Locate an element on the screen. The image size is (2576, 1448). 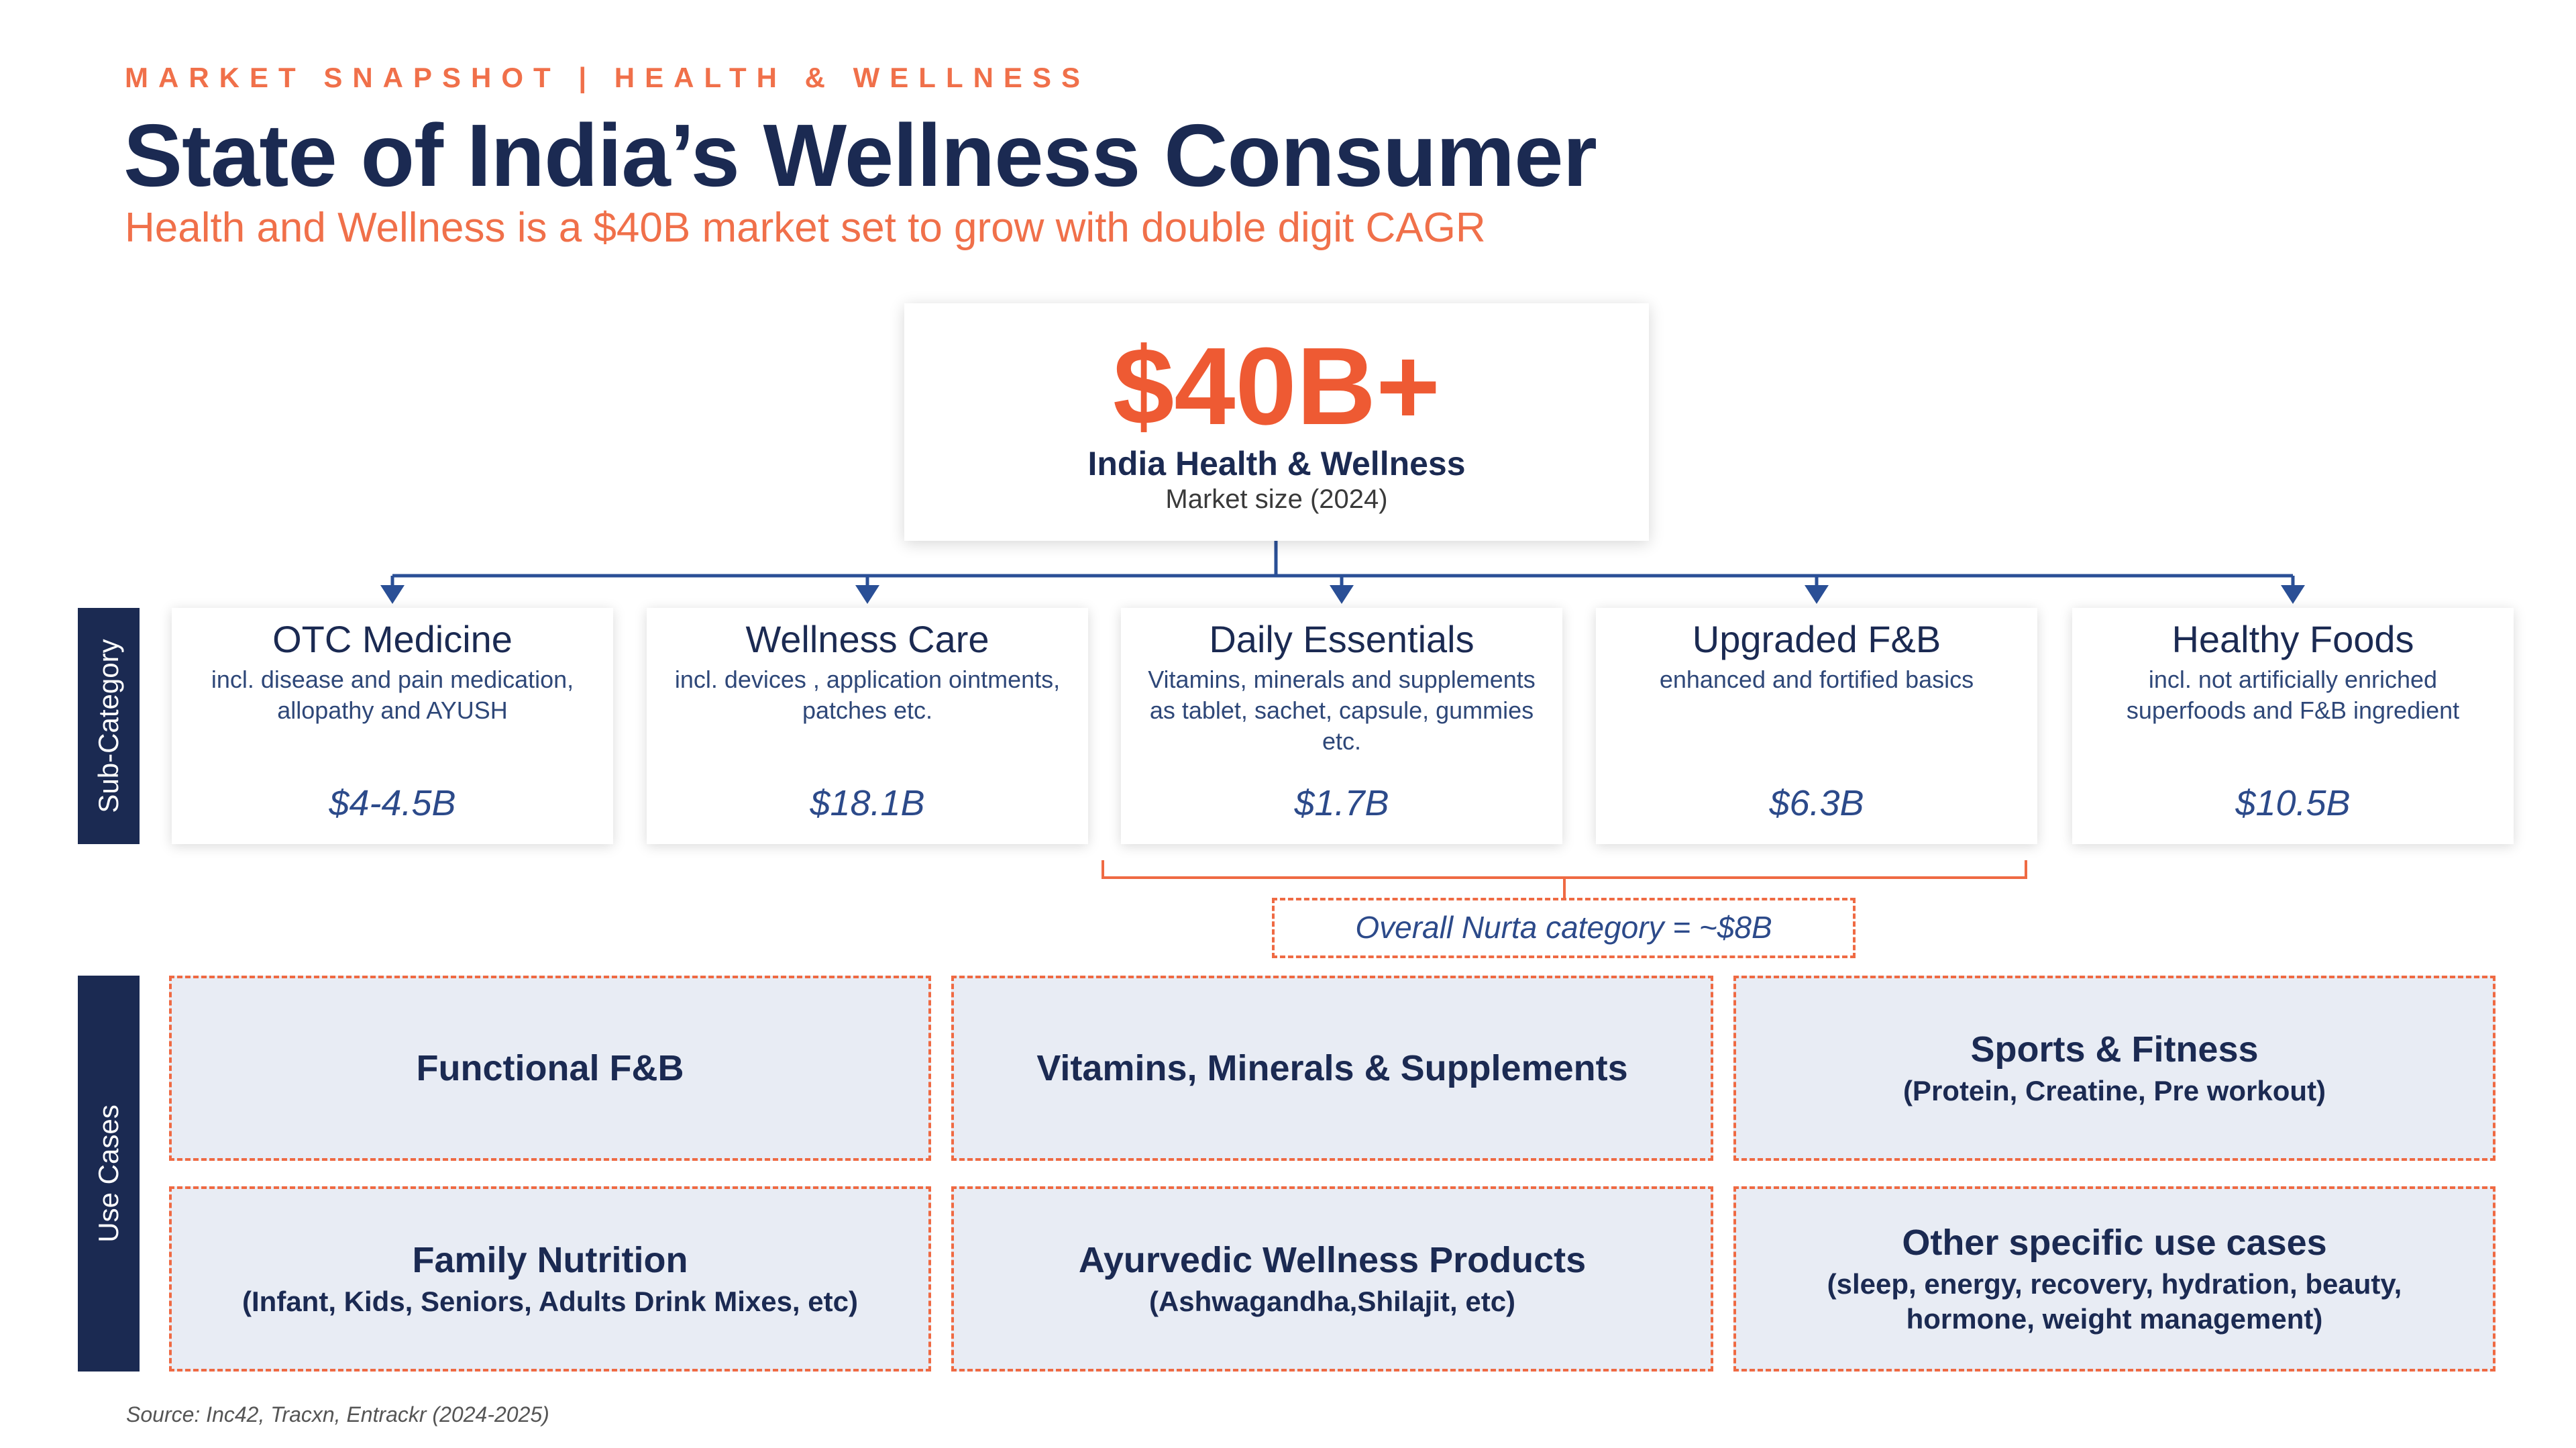
use-case-title: Sports & Fitness is located at coordinates (2114, 1049).